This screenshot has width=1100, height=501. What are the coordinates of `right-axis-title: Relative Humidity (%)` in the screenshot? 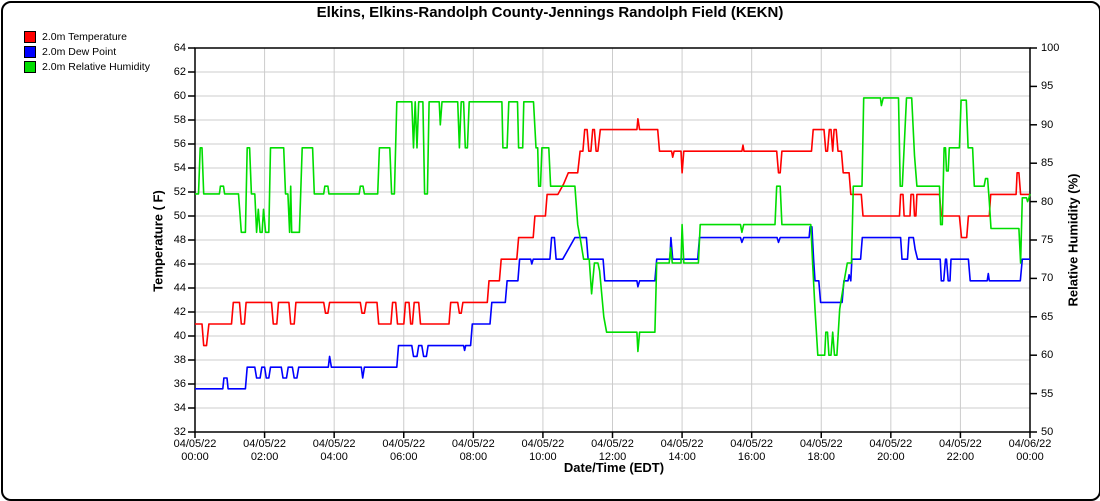 It's located at (1073, 240).